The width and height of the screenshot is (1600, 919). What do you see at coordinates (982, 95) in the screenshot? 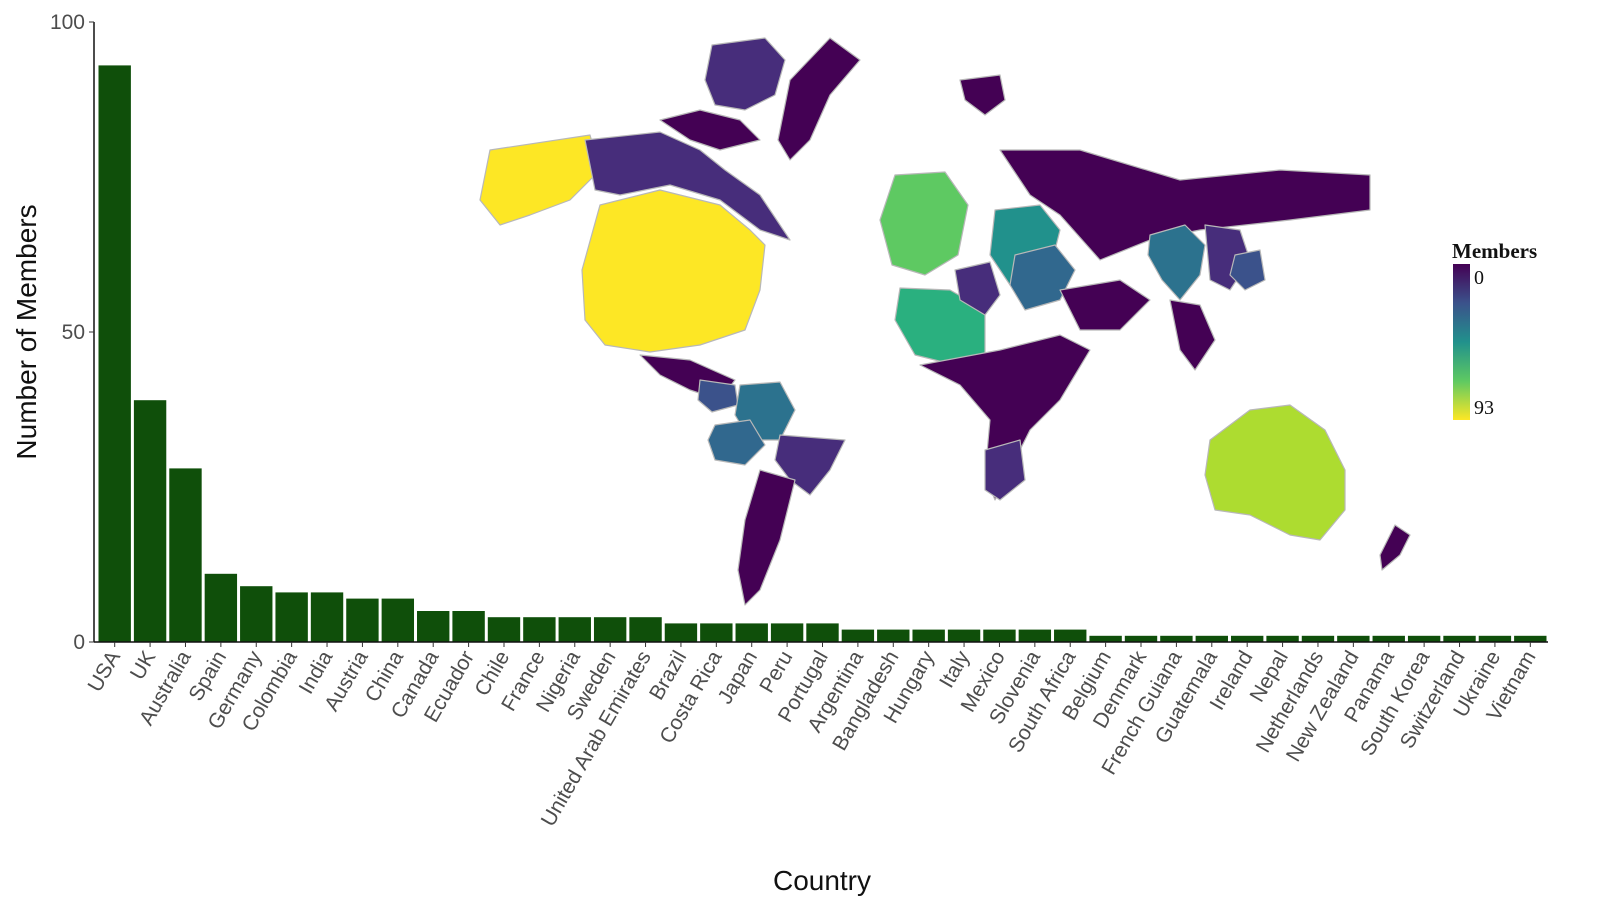
I see `map-iceland` at bounding box center [982, 95].